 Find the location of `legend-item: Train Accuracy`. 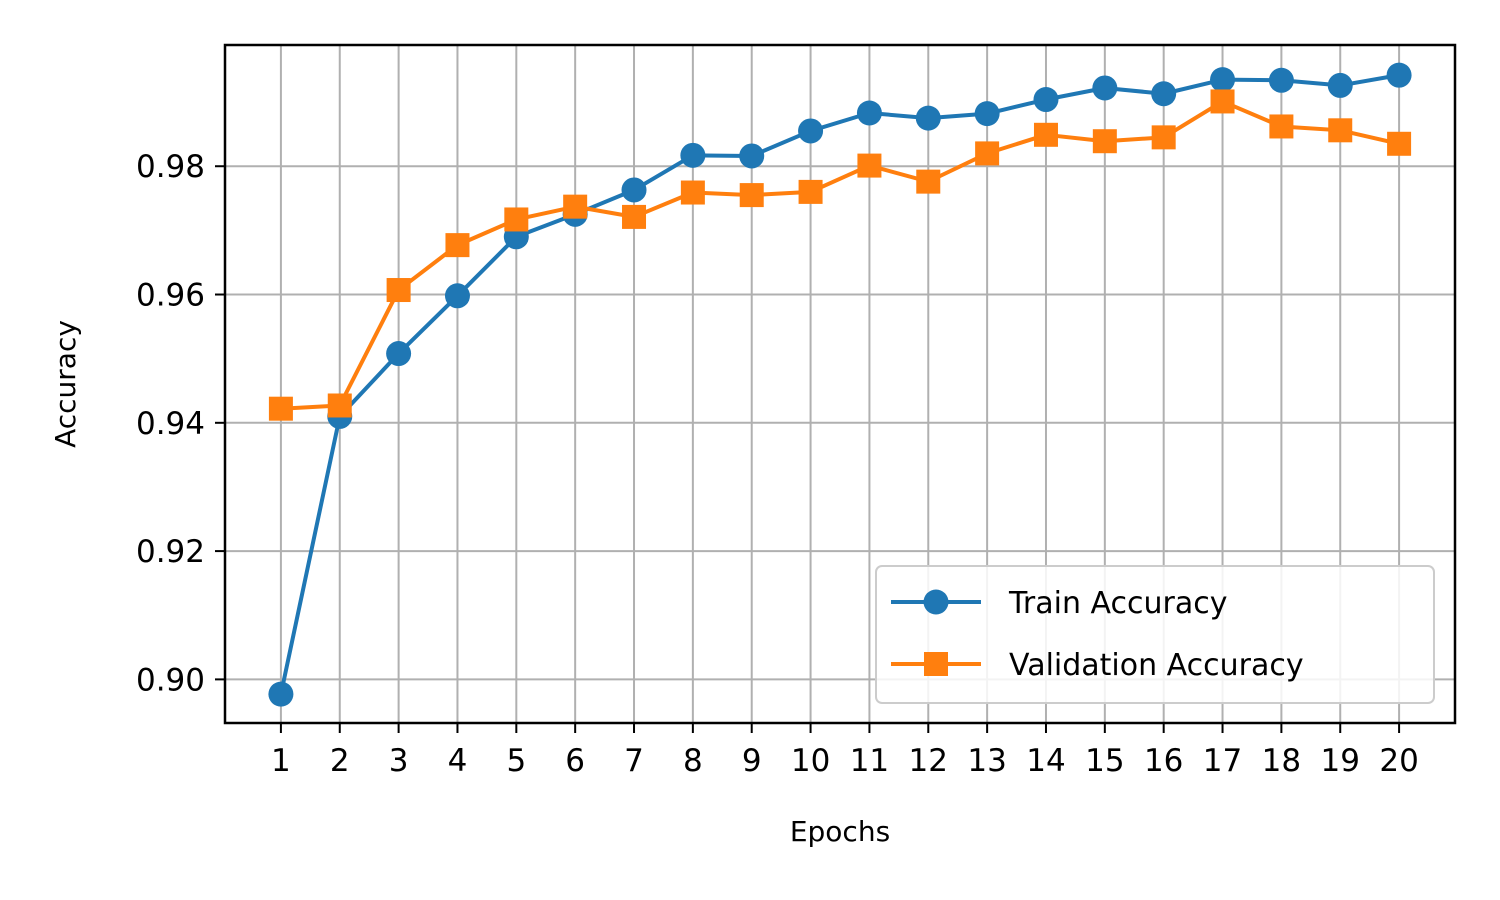

legend-item: Train Accuracy is located at coordinates (1059, 603).